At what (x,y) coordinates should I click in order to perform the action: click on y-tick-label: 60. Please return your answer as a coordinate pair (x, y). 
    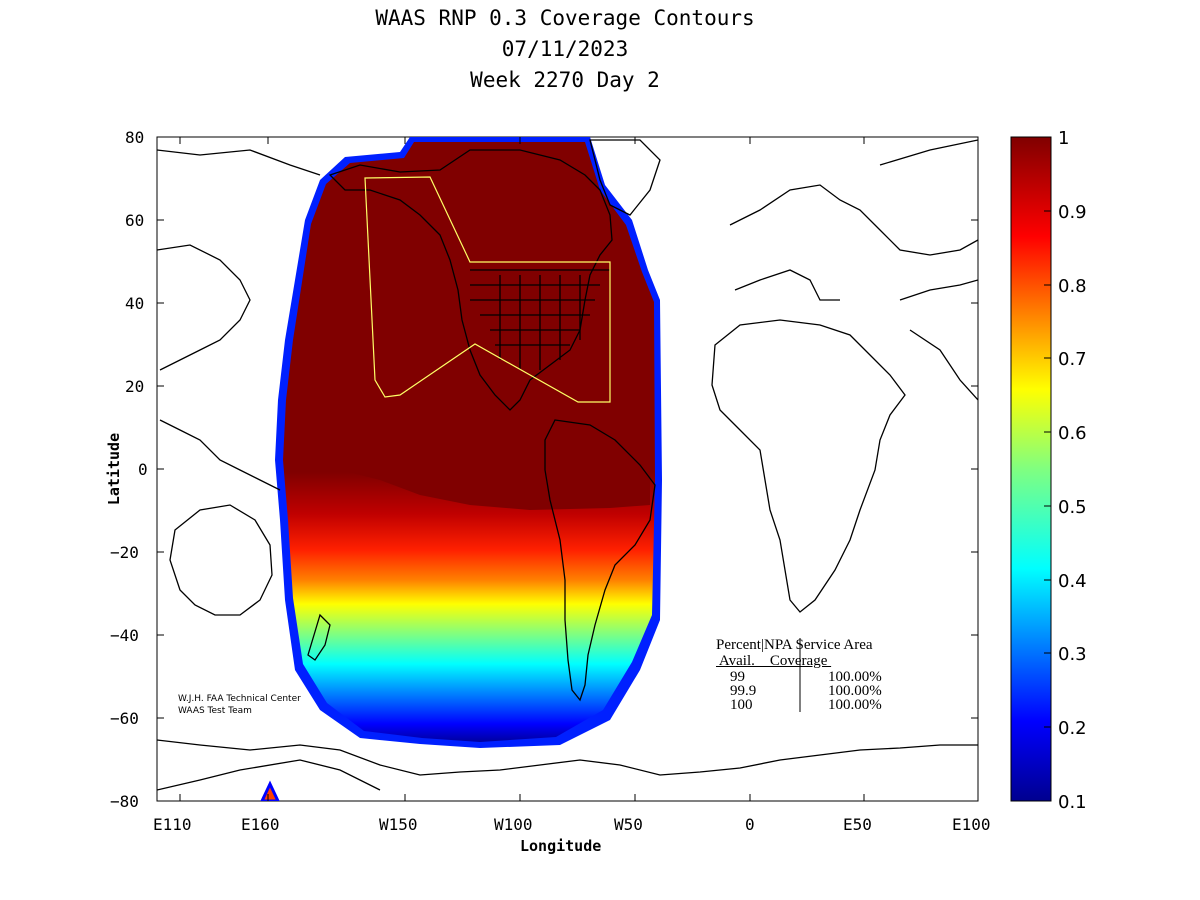
    Looking at the image, I should click on (135, 220).